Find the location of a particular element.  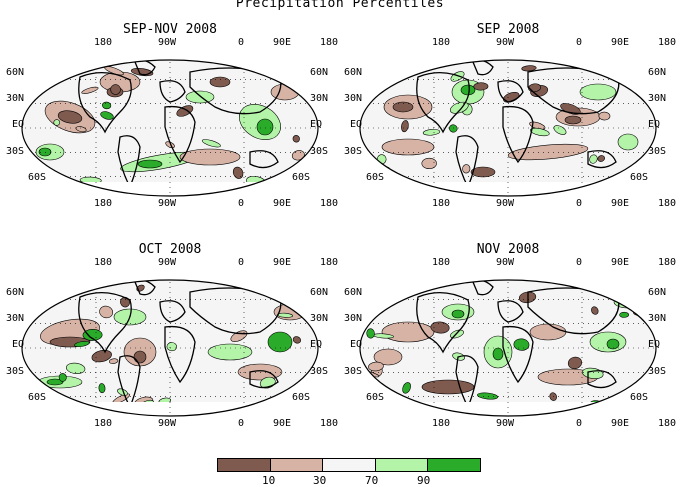

color-legend is located at coordinates (349, 465).